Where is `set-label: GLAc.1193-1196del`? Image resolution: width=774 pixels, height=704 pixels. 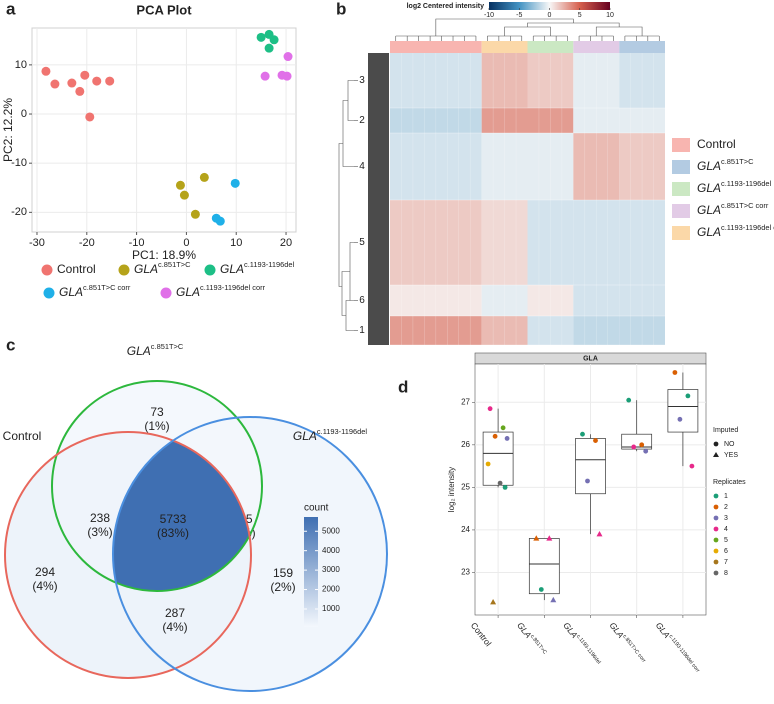 set-label: GLAc.1193-1196del is located at coordinates (330, 435).